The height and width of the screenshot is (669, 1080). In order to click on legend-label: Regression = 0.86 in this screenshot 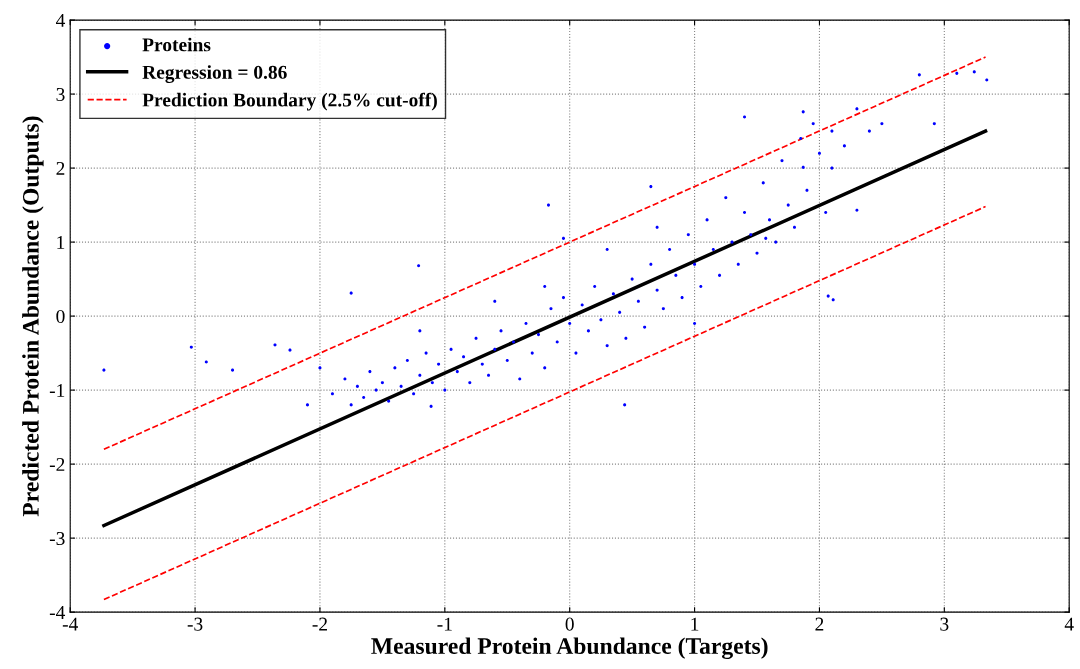, I will do `click(214, 74)`.